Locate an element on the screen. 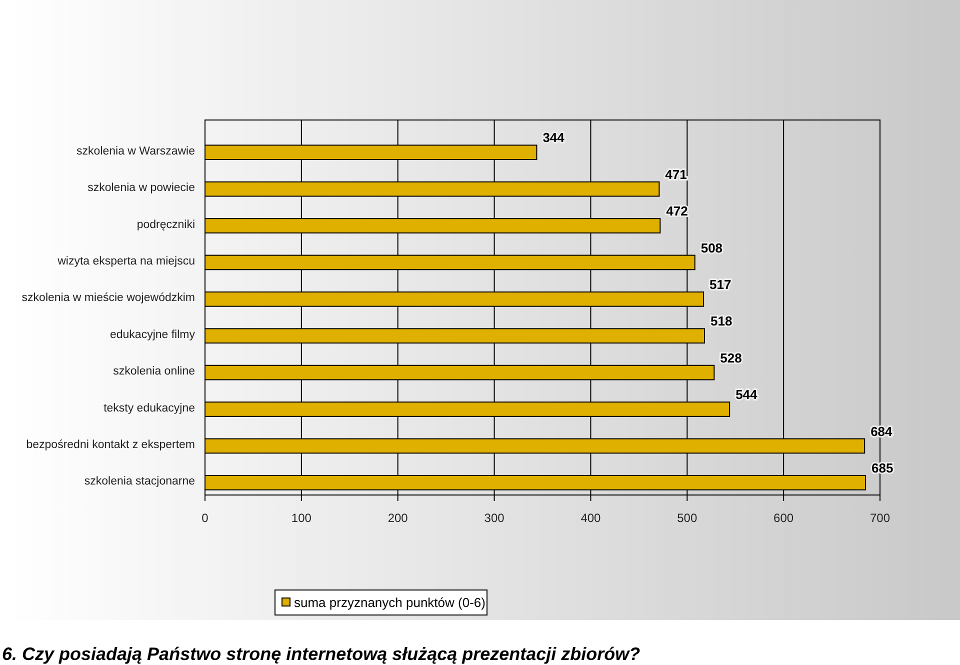 This screenshot has height=665, width=960. y-tick-label: szkolenia online is located at coordinates (154, 372).